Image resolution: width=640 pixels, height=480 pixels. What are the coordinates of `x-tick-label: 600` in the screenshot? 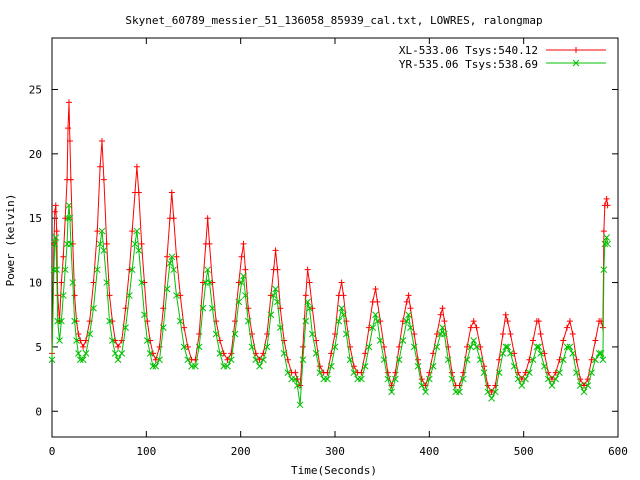 It's located at (618, 451).